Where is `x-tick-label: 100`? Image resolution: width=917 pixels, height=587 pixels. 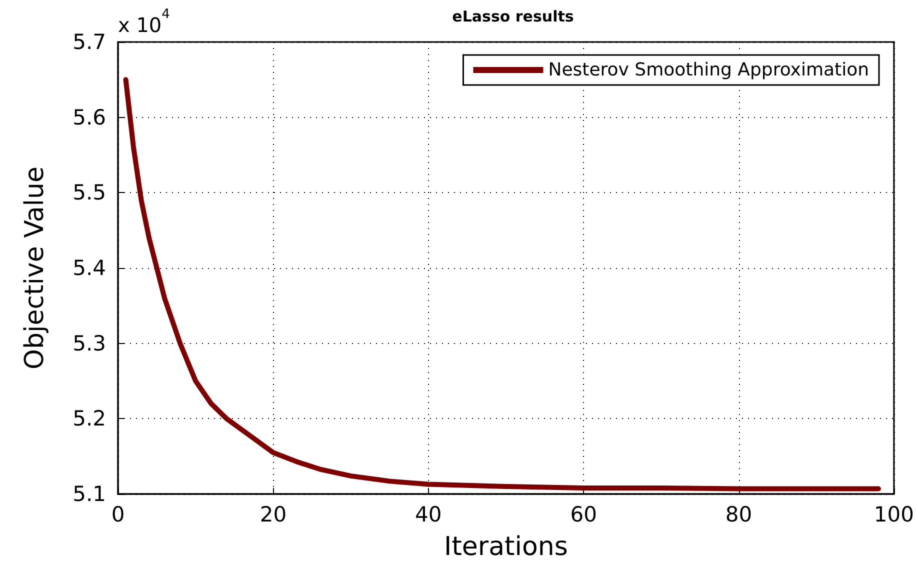 x-tick-label: 100 is located at coordinates (894, 514).